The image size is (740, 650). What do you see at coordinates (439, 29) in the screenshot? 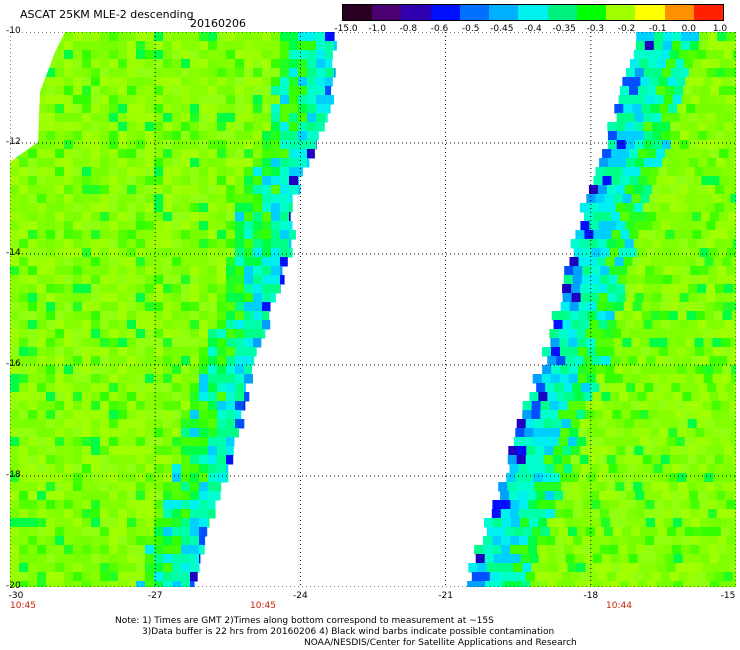
I see `colorbar-tick-label: -0.6` at bounding box center [439, 29].